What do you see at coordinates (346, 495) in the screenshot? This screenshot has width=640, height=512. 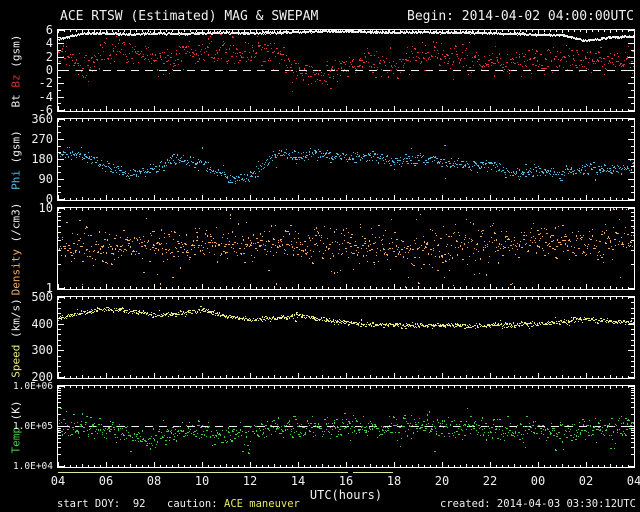 I see `x-axis-label: UTC(hours)` at bounding box center [346, 495].